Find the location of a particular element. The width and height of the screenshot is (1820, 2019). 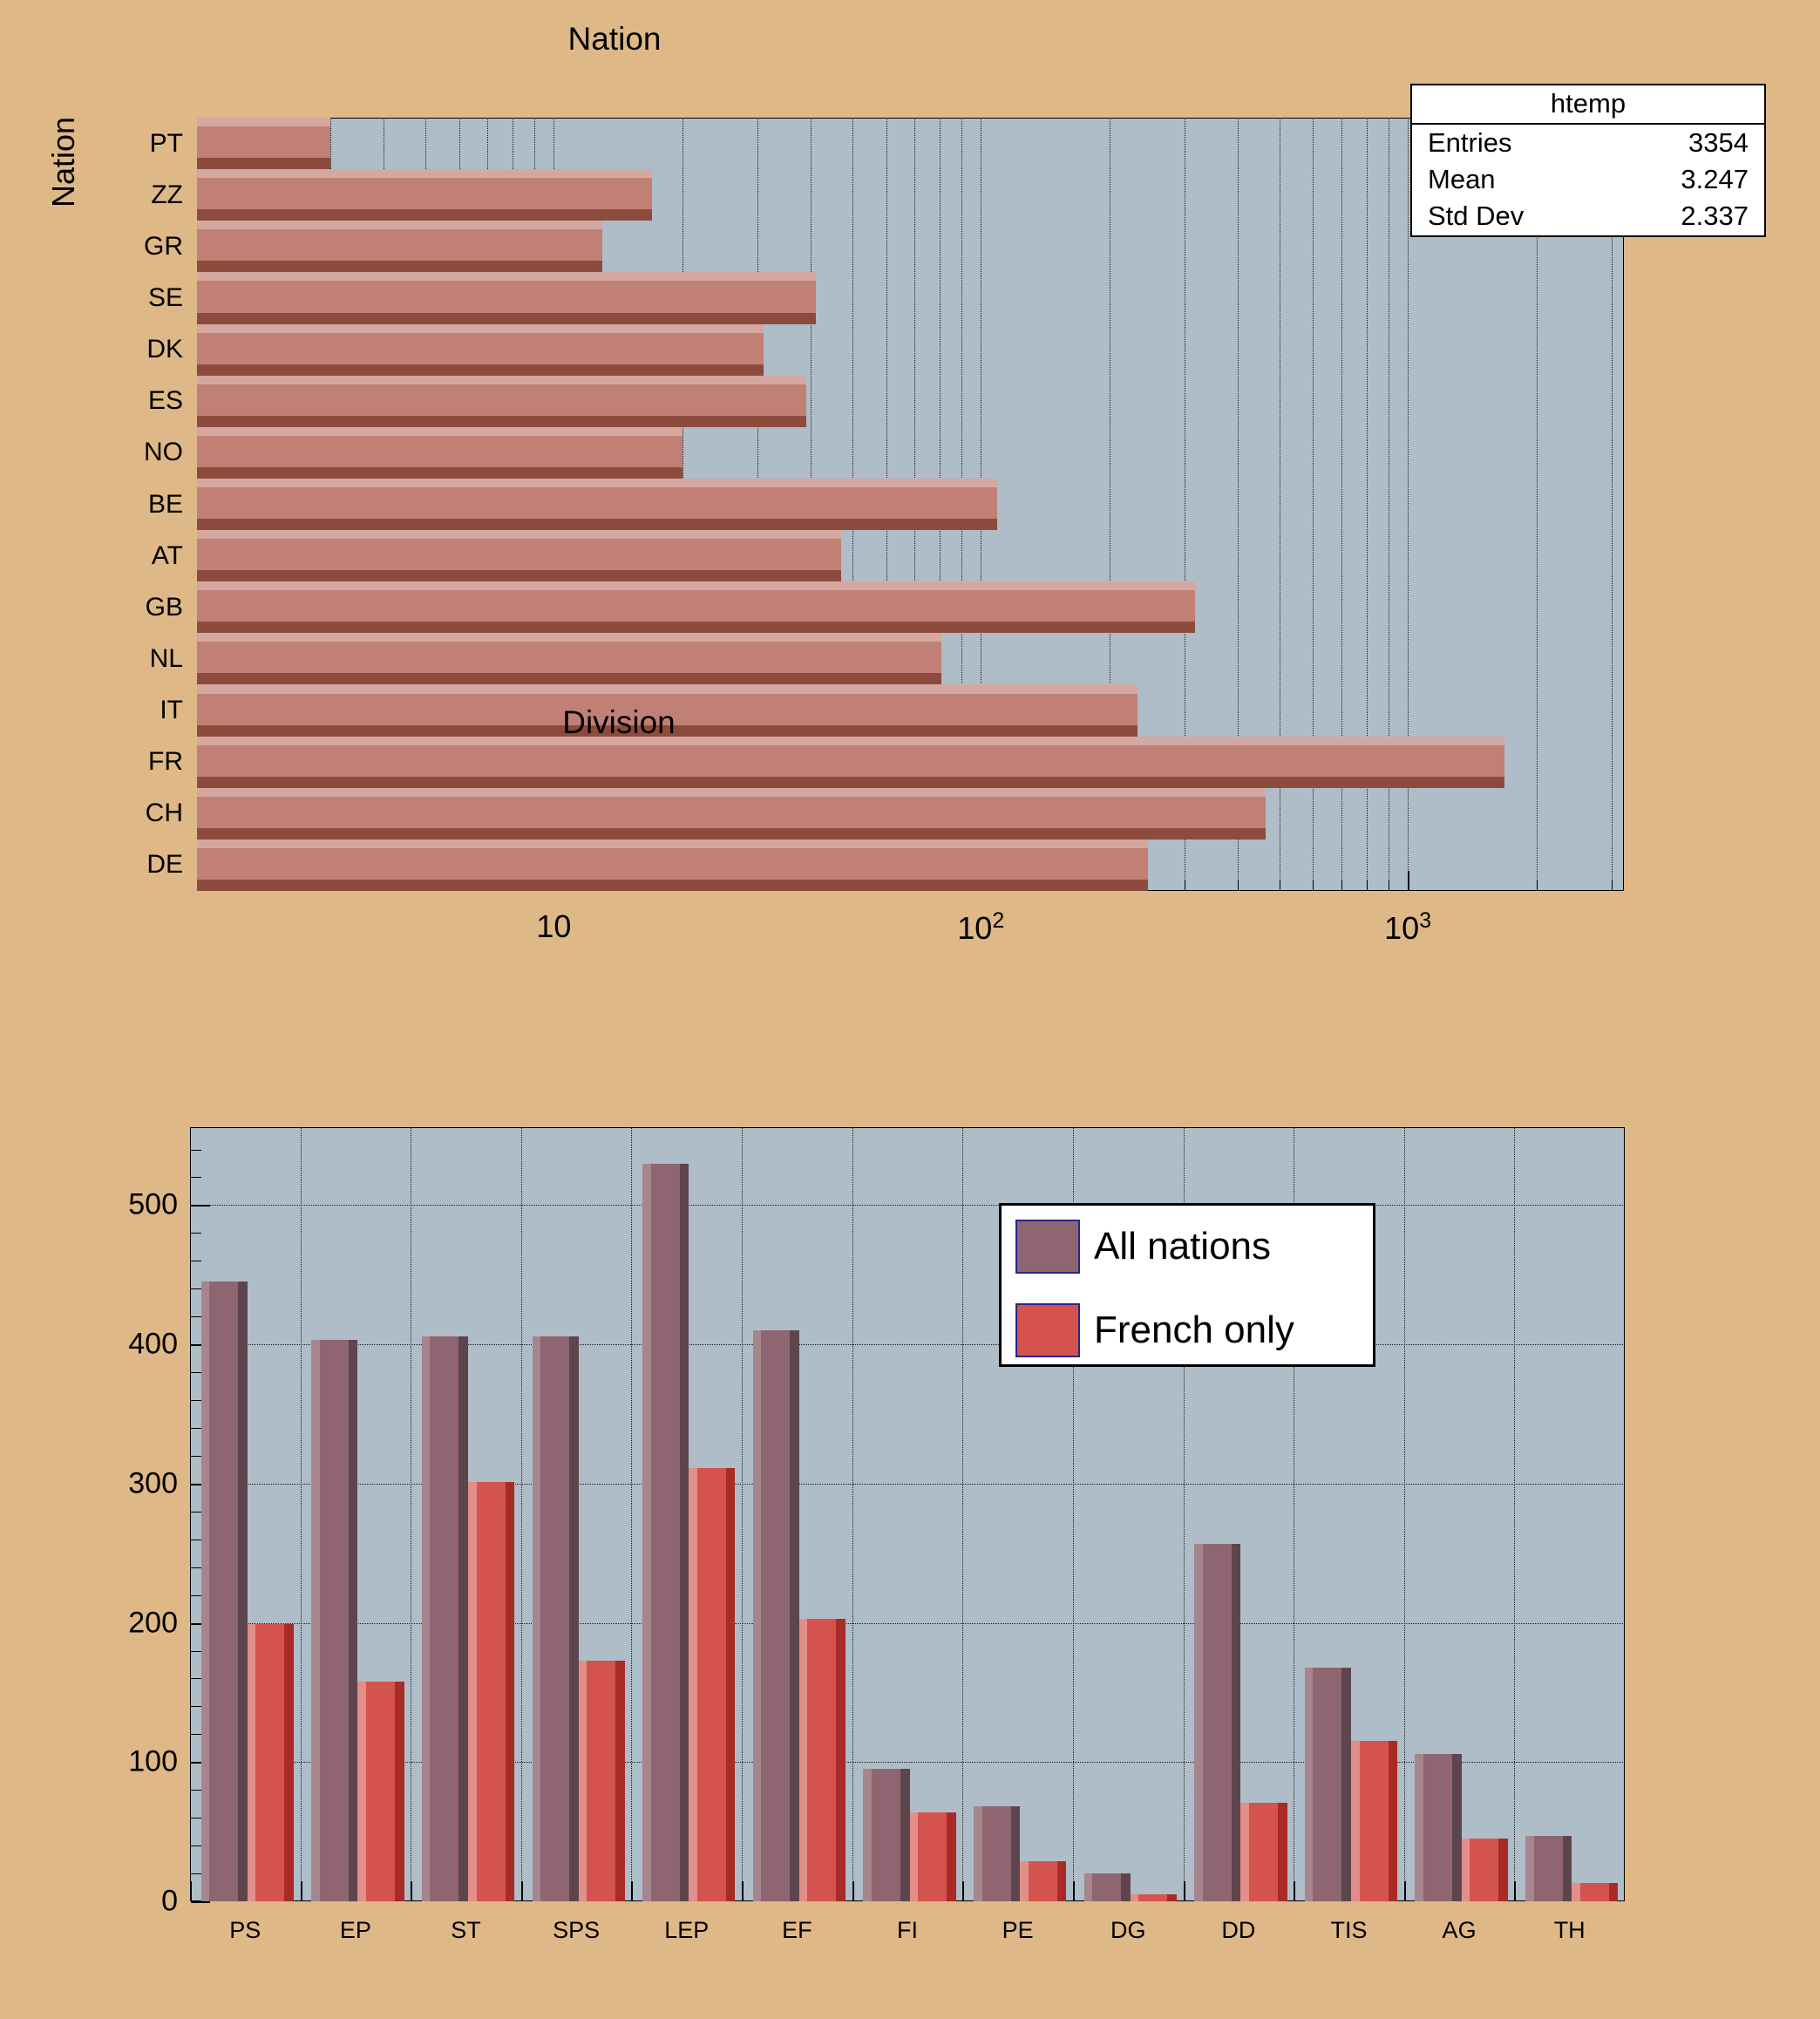

y-axis-label-BE: BE is located at coordinates (165, 504).